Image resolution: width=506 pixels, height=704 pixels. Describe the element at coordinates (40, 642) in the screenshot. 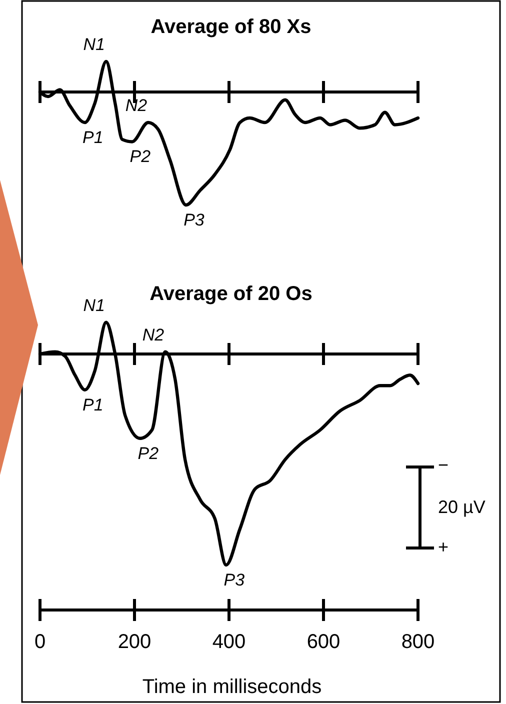

I see `x-tick-label: 0` at that location.